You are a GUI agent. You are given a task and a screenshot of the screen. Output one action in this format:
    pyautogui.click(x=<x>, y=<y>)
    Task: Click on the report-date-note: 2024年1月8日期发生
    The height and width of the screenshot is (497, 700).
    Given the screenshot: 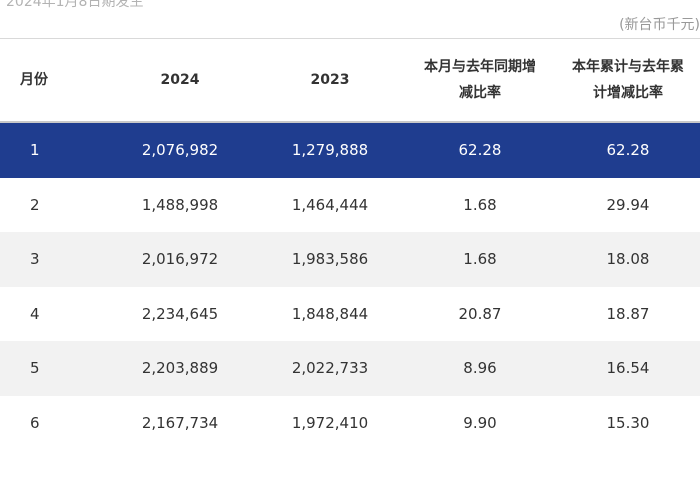 What is the action you would take?
    pyautogui.click(x=75, y=5)
    